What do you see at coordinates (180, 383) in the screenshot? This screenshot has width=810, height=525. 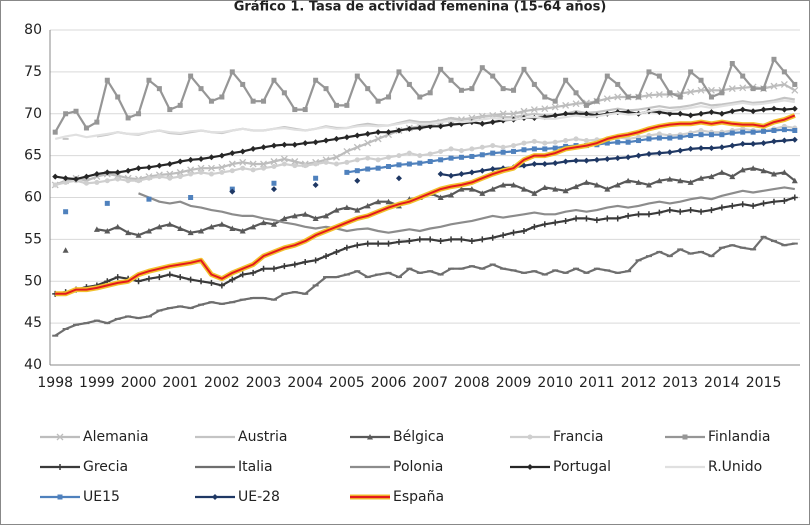 I see `x-tick-label: 2001` at bounding box center [180, 383].